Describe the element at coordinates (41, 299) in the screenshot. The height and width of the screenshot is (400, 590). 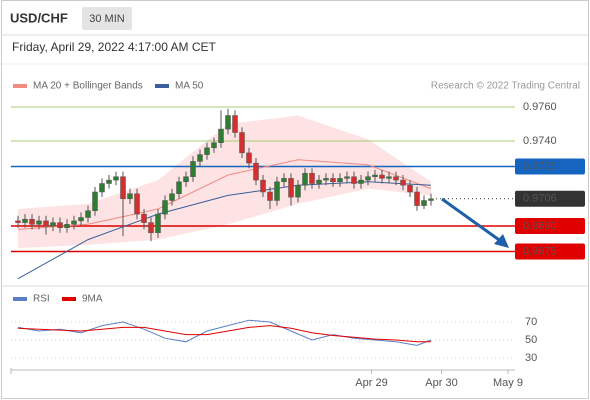
I see `legend-label: RSI` at that location.